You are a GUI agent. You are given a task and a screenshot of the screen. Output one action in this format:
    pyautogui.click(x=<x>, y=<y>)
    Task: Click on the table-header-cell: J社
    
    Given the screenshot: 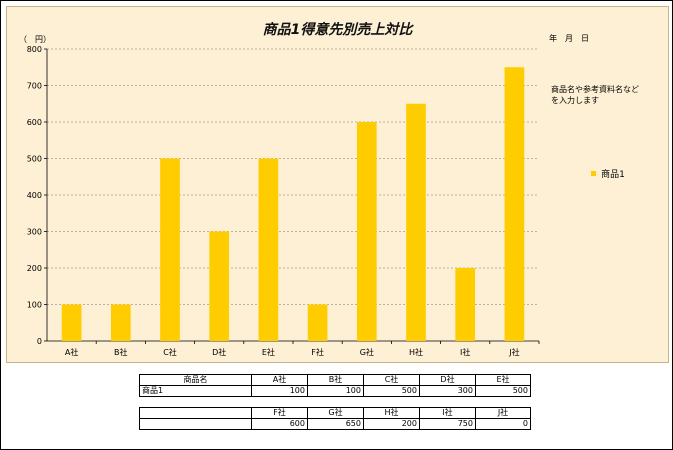 What is the action you would take?
    pyautogui.click(x=503, y=413)
    